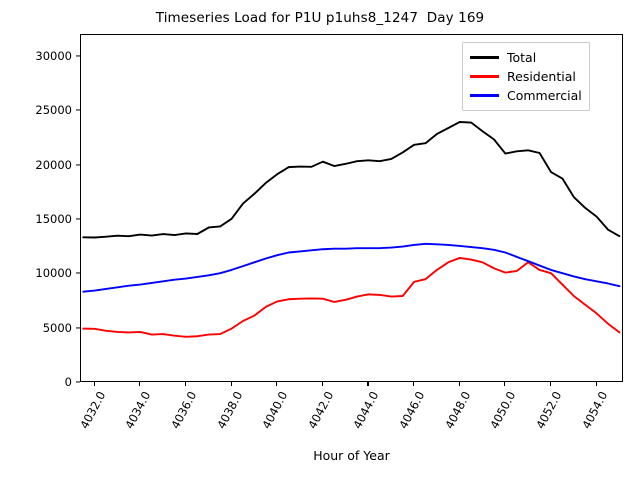  I want to click on chart-legend: Total Residential Commercial, so click(526, 76).